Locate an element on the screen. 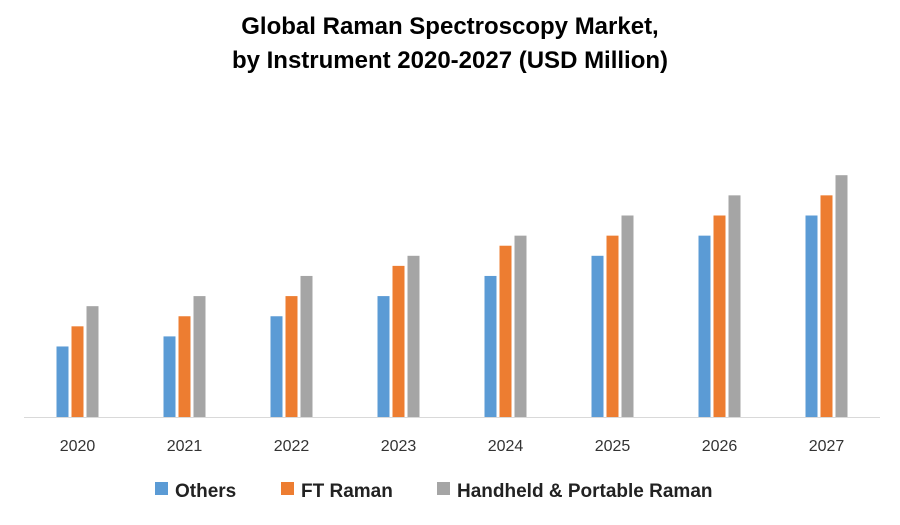 This screenshot has height=525, width=900. bar-others-2027 is located at coordinates (811, 316).